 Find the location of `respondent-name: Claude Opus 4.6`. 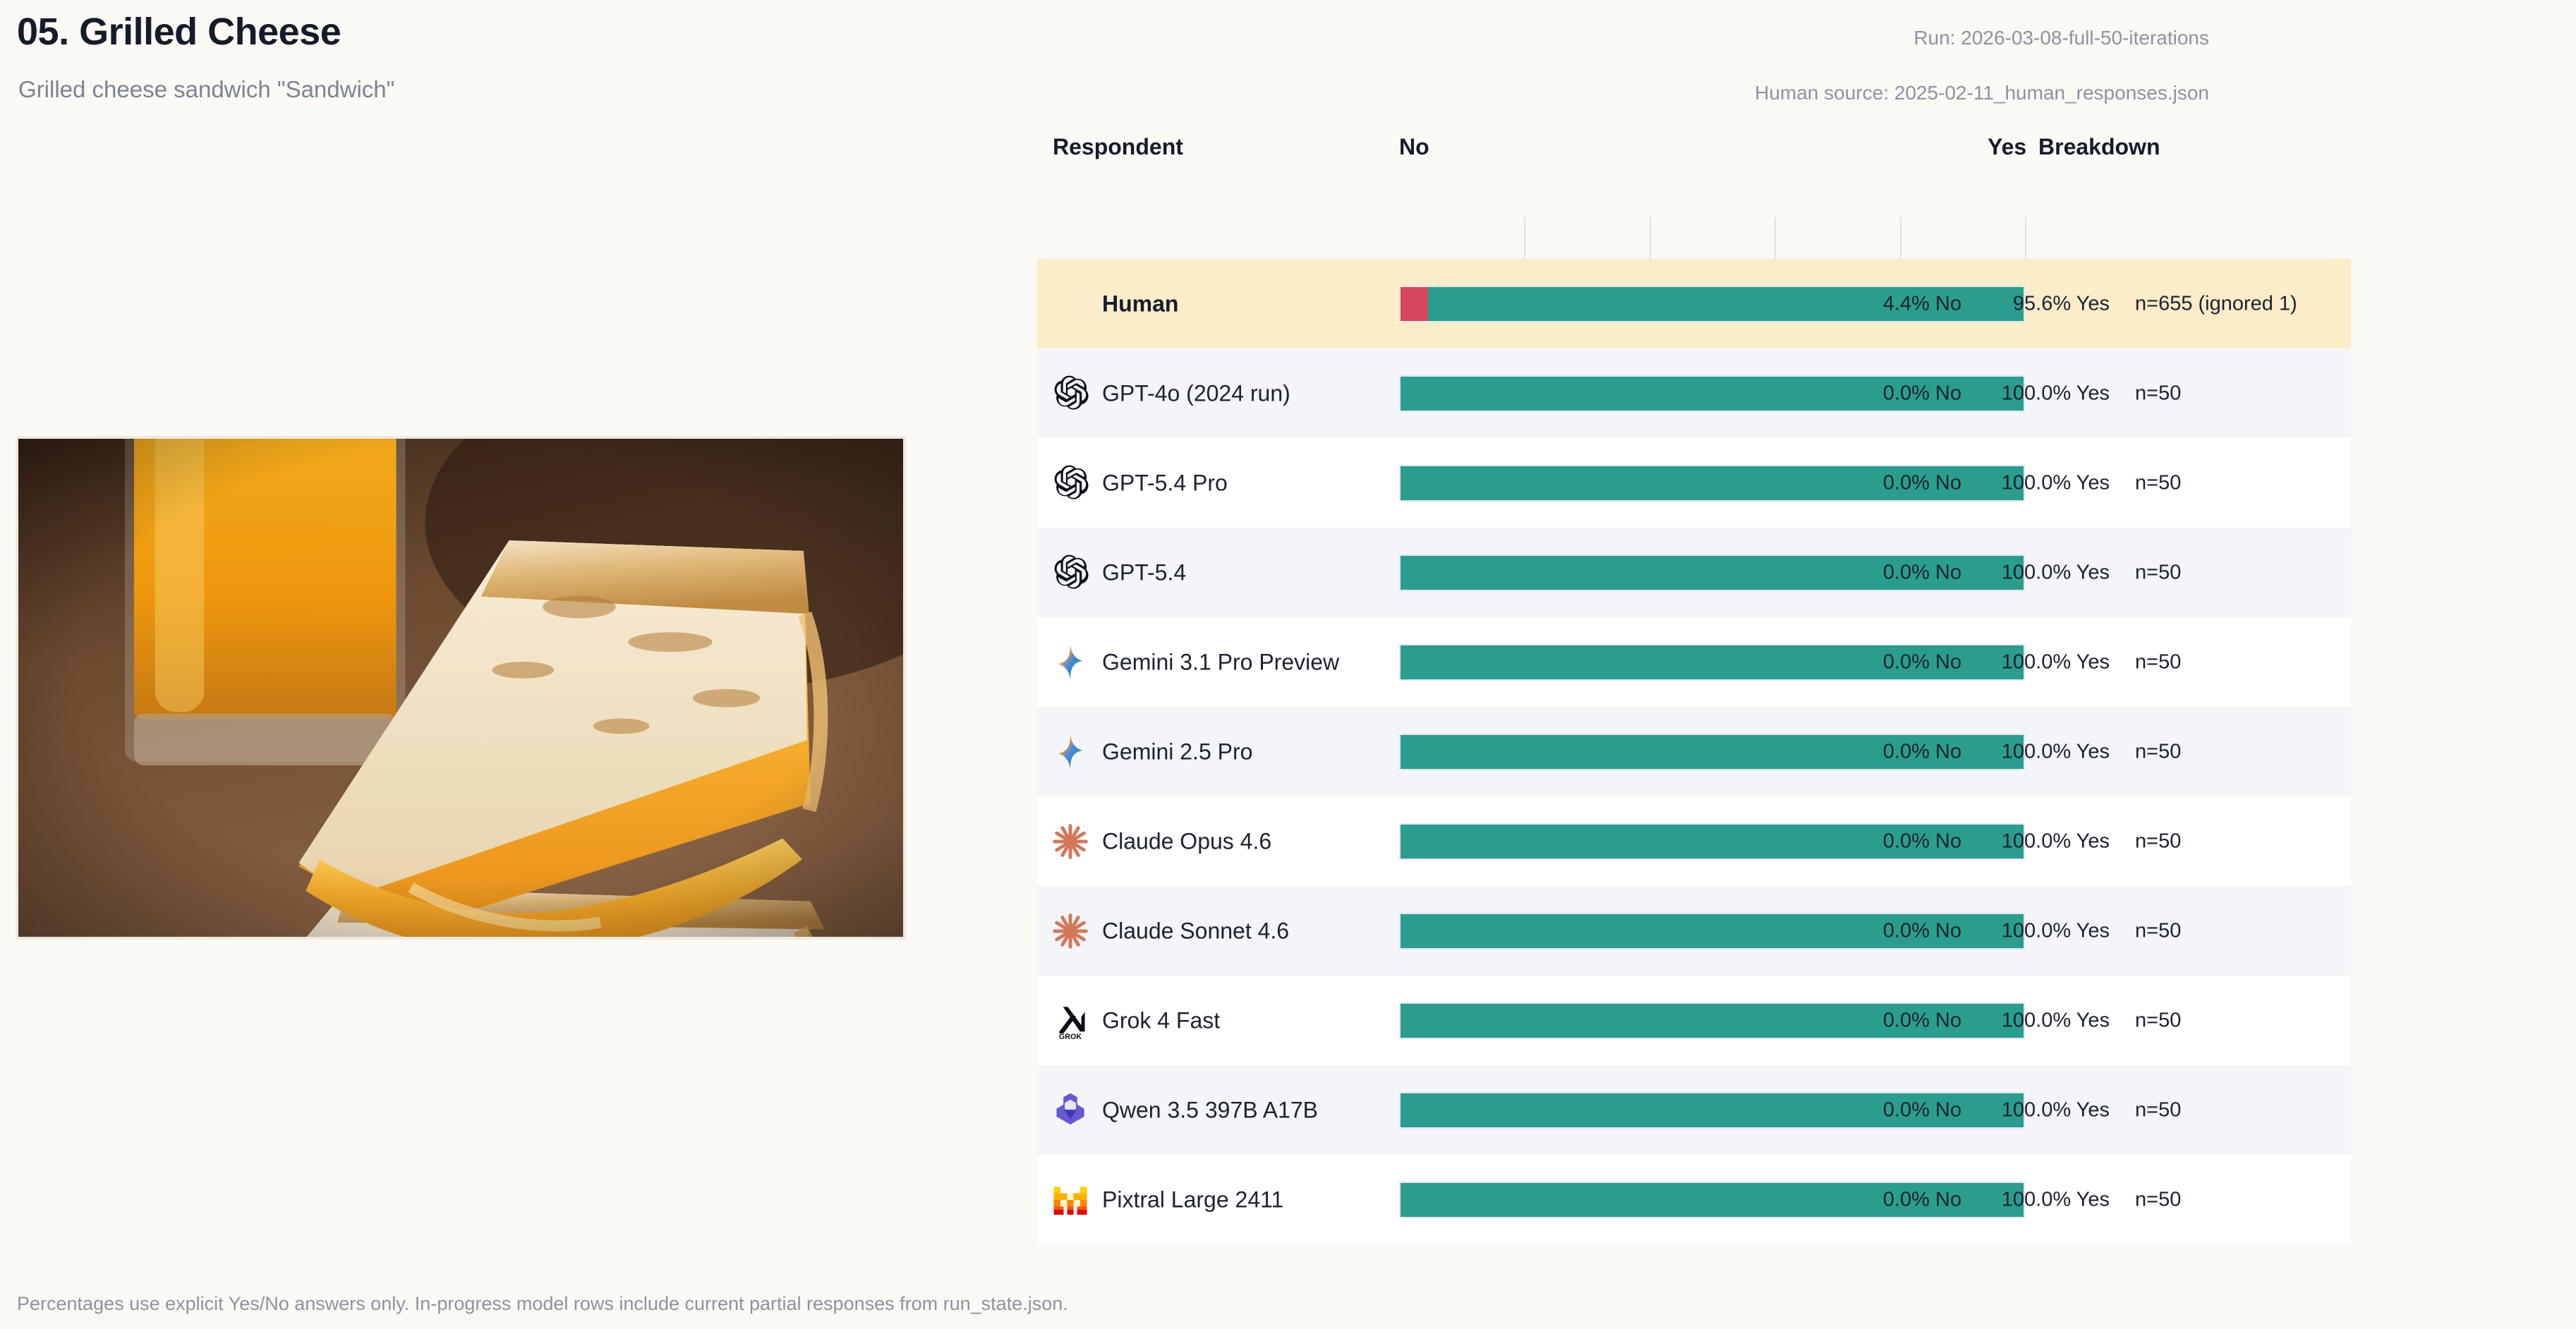

respondent-name: Claude Opus 4.6 is located at coordinates (1187, 841).